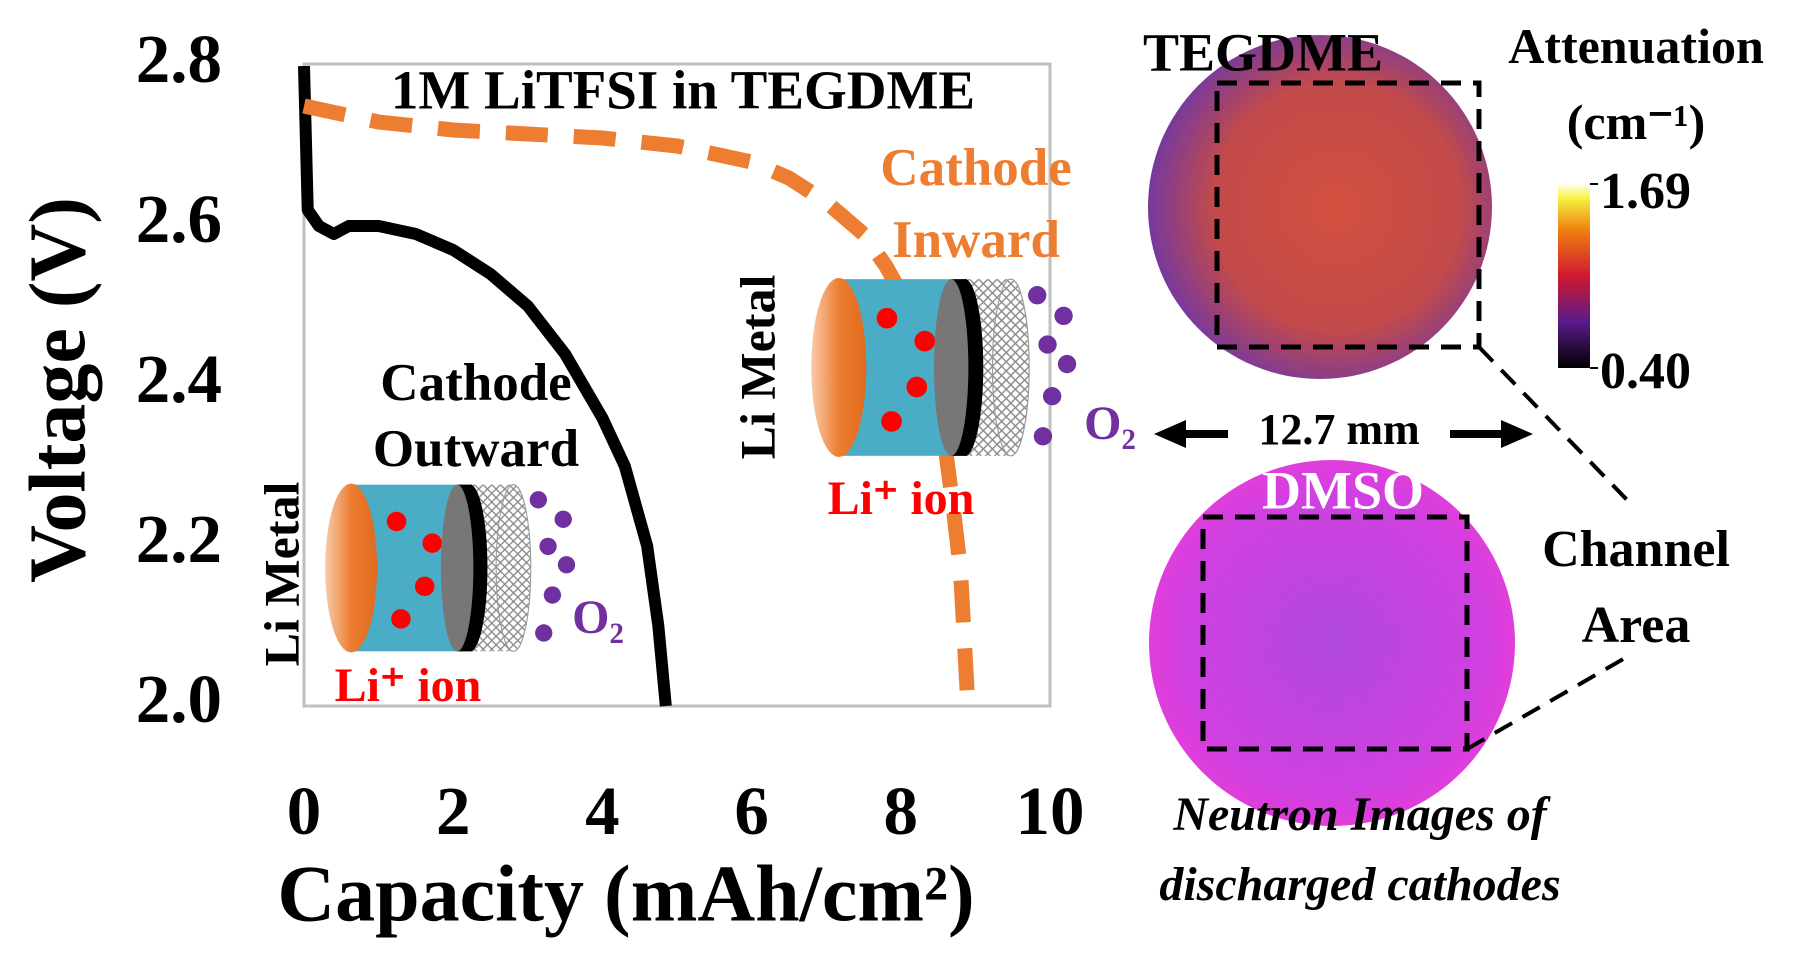 The height and width of the screenshot is (954, 1800). What do you see at coordinates (602, 811) in the screenshot?
I see `x-tick-label: 4` at bounding box center [602, 811].